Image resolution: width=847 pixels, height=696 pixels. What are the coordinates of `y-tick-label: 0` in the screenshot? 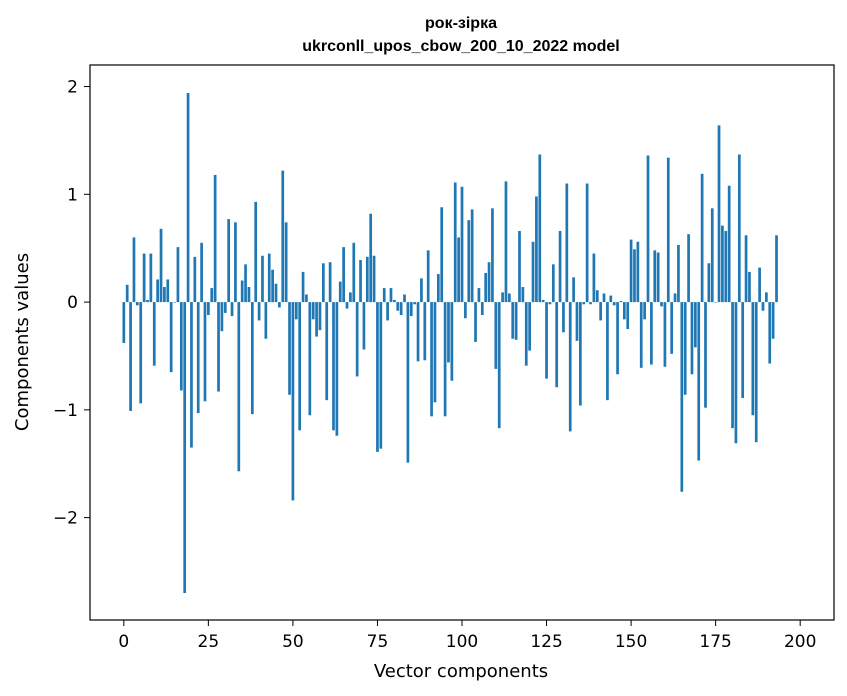 It's located at (72, 303).